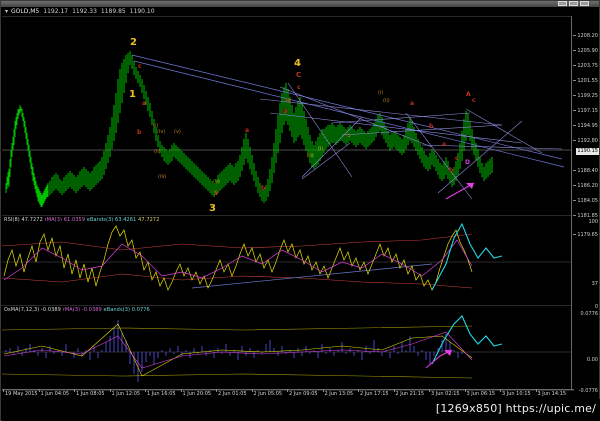 This screenshot has height=421, width=600. Describe the element at coordinates (297, 63) in the screenshot. I see `wave-label-4: 4` at that location.